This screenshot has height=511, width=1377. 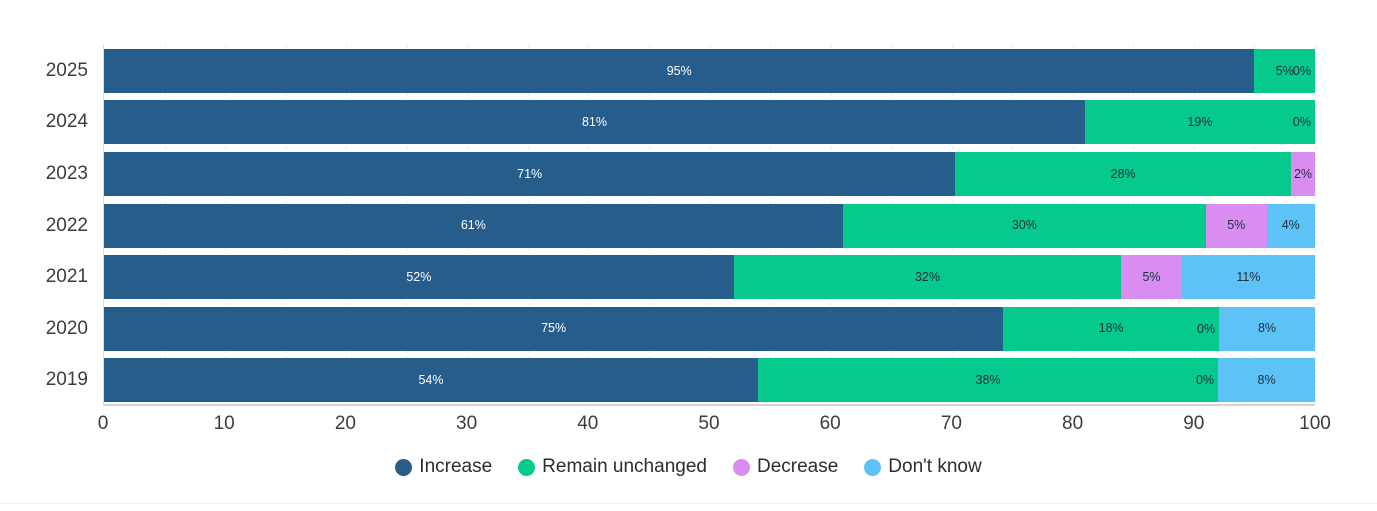 I want to click on legend-item-increase: Increase, so click(x=443, y=467).